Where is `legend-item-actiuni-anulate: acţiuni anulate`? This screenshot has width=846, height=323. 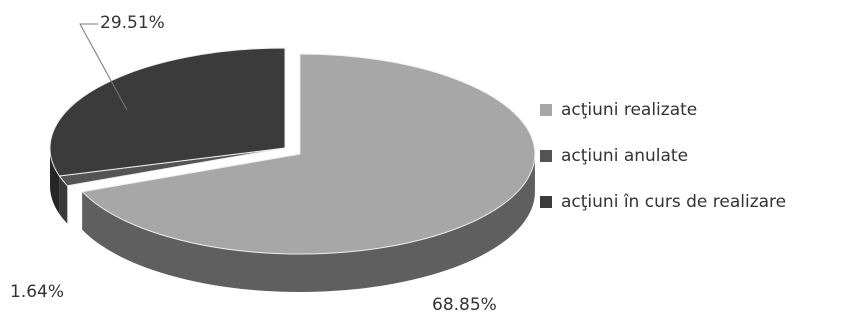 legend-item-actiuni-anulate: acţiuni anulate is located at coordinates (663, 156).